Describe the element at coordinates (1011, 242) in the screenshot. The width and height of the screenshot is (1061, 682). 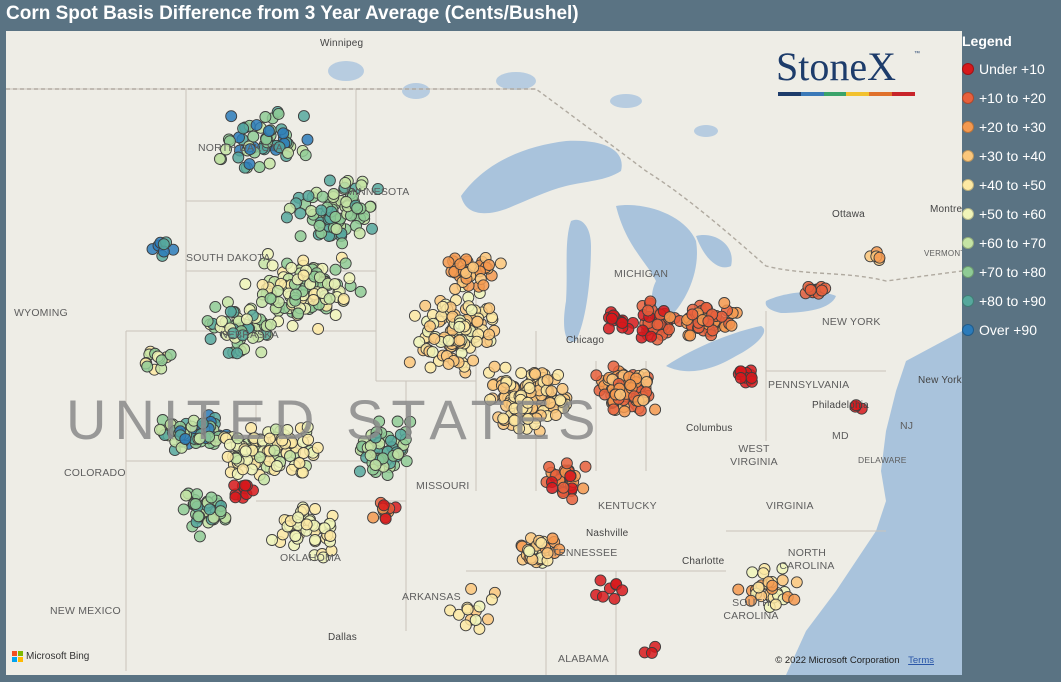
I see `legend-item: +60 to +70` at that location.